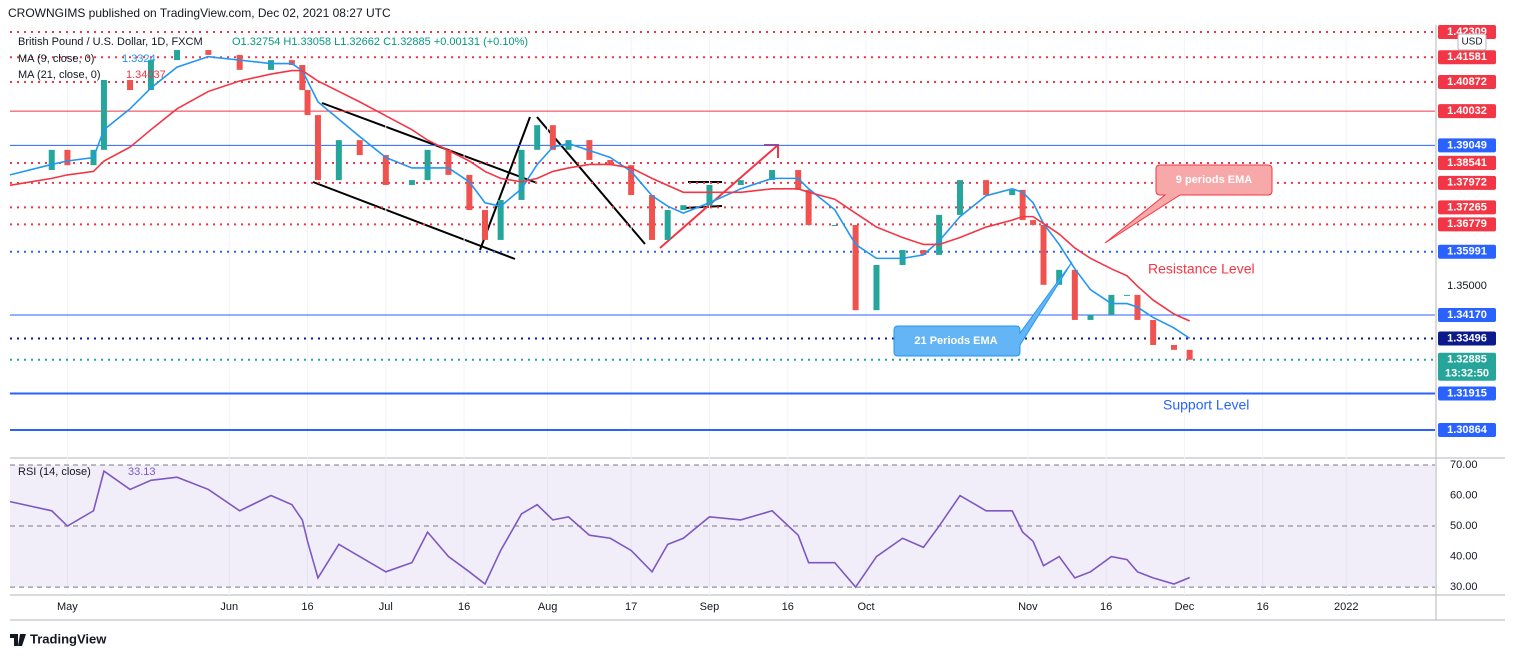 This screenshot has height=658, width=1514. I want to click on price-tag-label: 1.32885, so click(1467, 360).